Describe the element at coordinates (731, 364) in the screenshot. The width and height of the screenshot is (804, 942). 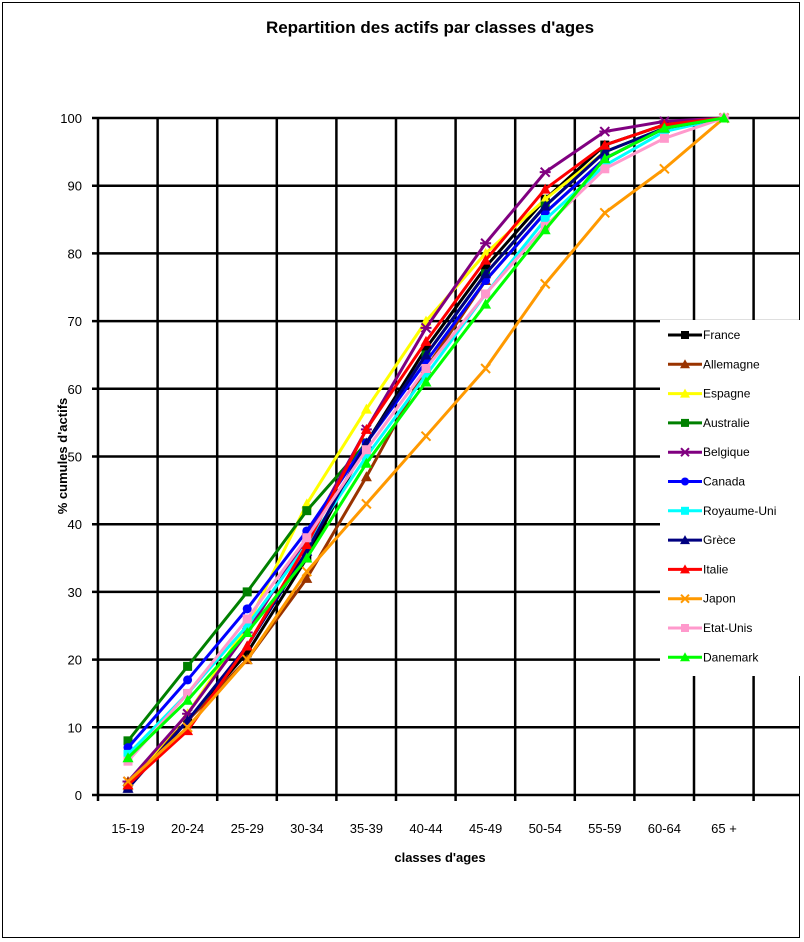
I see `legend-label: Allemagne` at that location.